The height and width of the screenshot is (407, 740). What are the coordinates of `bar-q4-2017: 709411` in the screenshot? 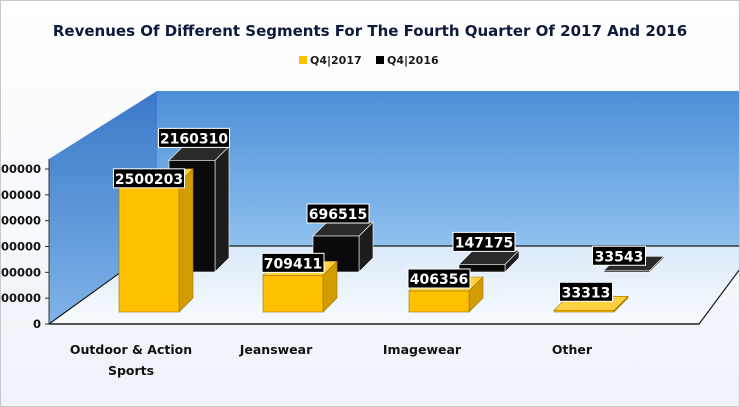 It's located at (299, 282).